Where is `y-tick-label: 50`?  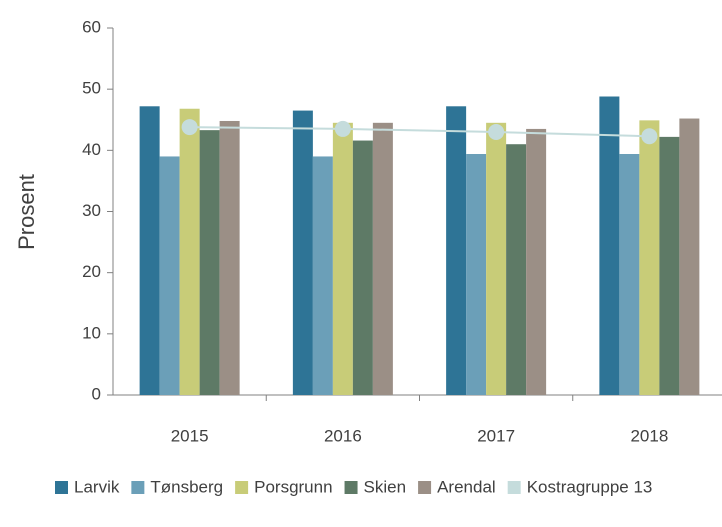
y-tick-label: 50 is located at coordinates (91, 88).